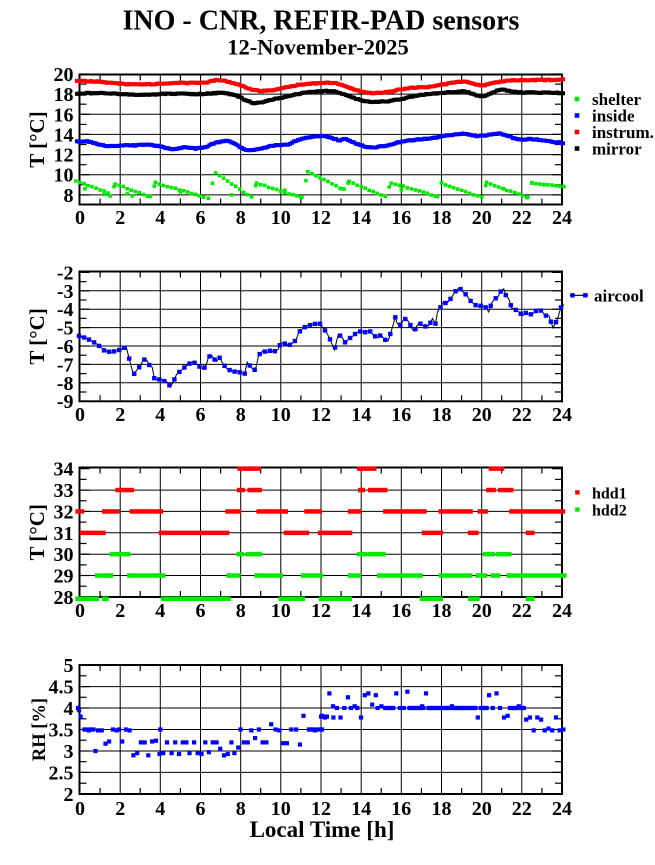 The height and width of the screenshot is (865, 655). I want to click on svg-text: -6, so click(65, 347).